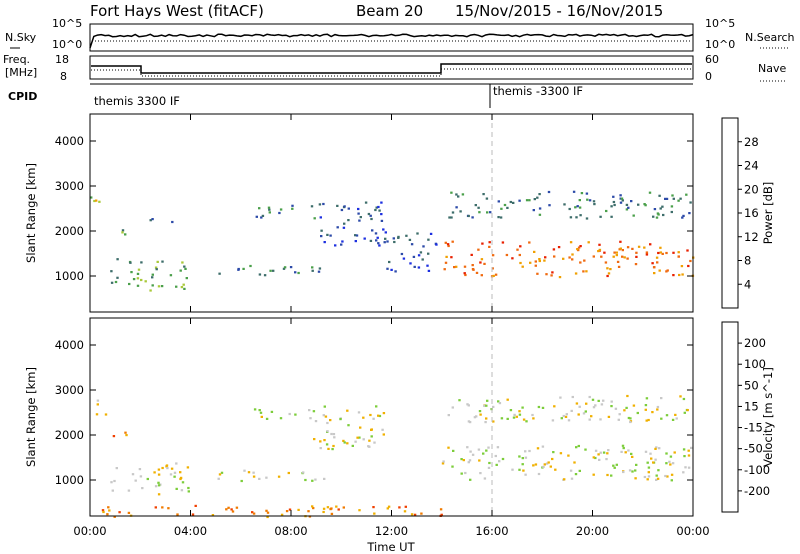 This screenshot has width=800, height=554. Describe the element at coordinates (21, 37) in the screenshot. I see `nsky-label: N.Sky` at that location.